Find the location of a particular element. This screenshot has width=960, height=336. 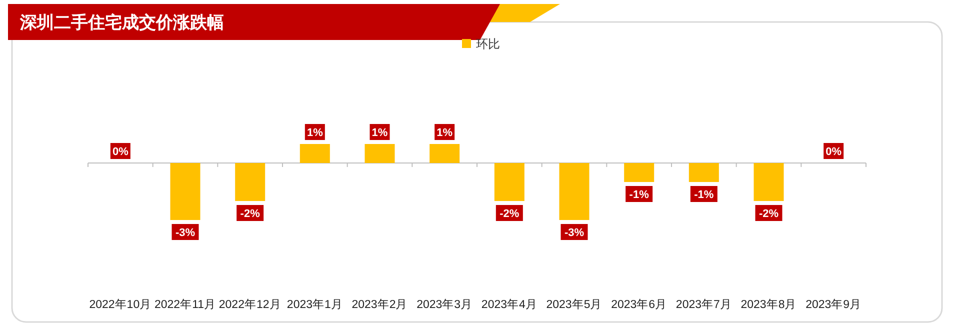

legend-label: 环比 is located at coordinates (488, 44).